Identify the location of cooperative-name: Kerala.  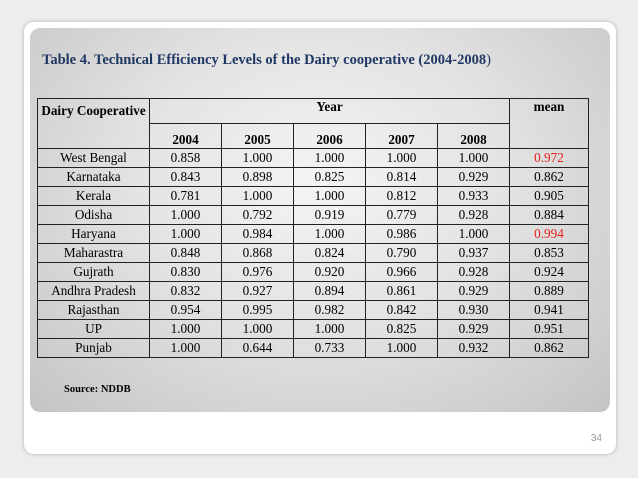
(93, 196).